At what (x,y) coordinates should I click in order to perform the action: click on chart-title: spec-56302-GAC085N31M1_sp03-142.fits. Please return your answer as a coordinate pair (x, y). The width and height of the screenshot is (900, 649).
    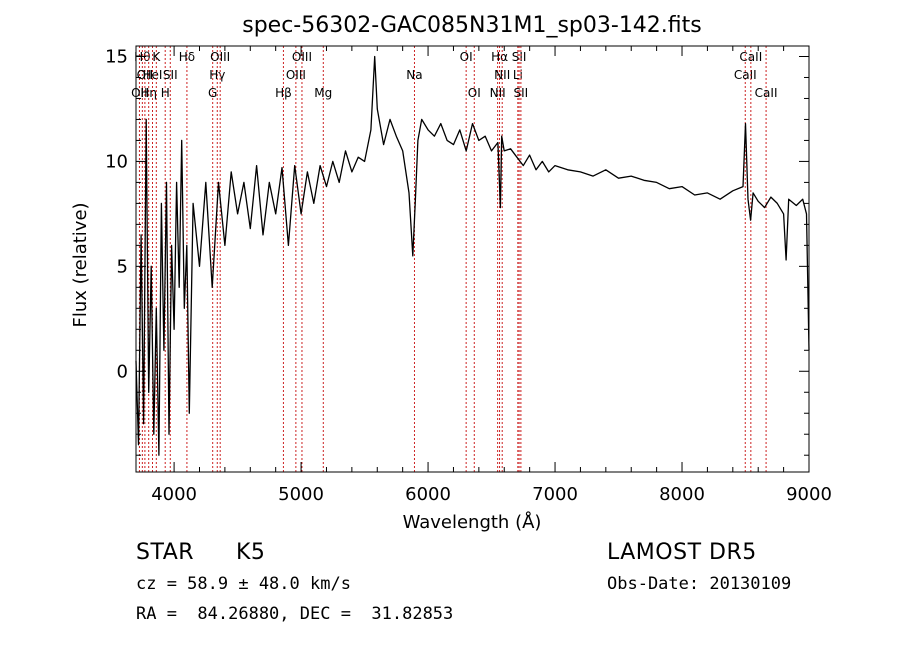
    Looking at the image, I should click on (472, 25).